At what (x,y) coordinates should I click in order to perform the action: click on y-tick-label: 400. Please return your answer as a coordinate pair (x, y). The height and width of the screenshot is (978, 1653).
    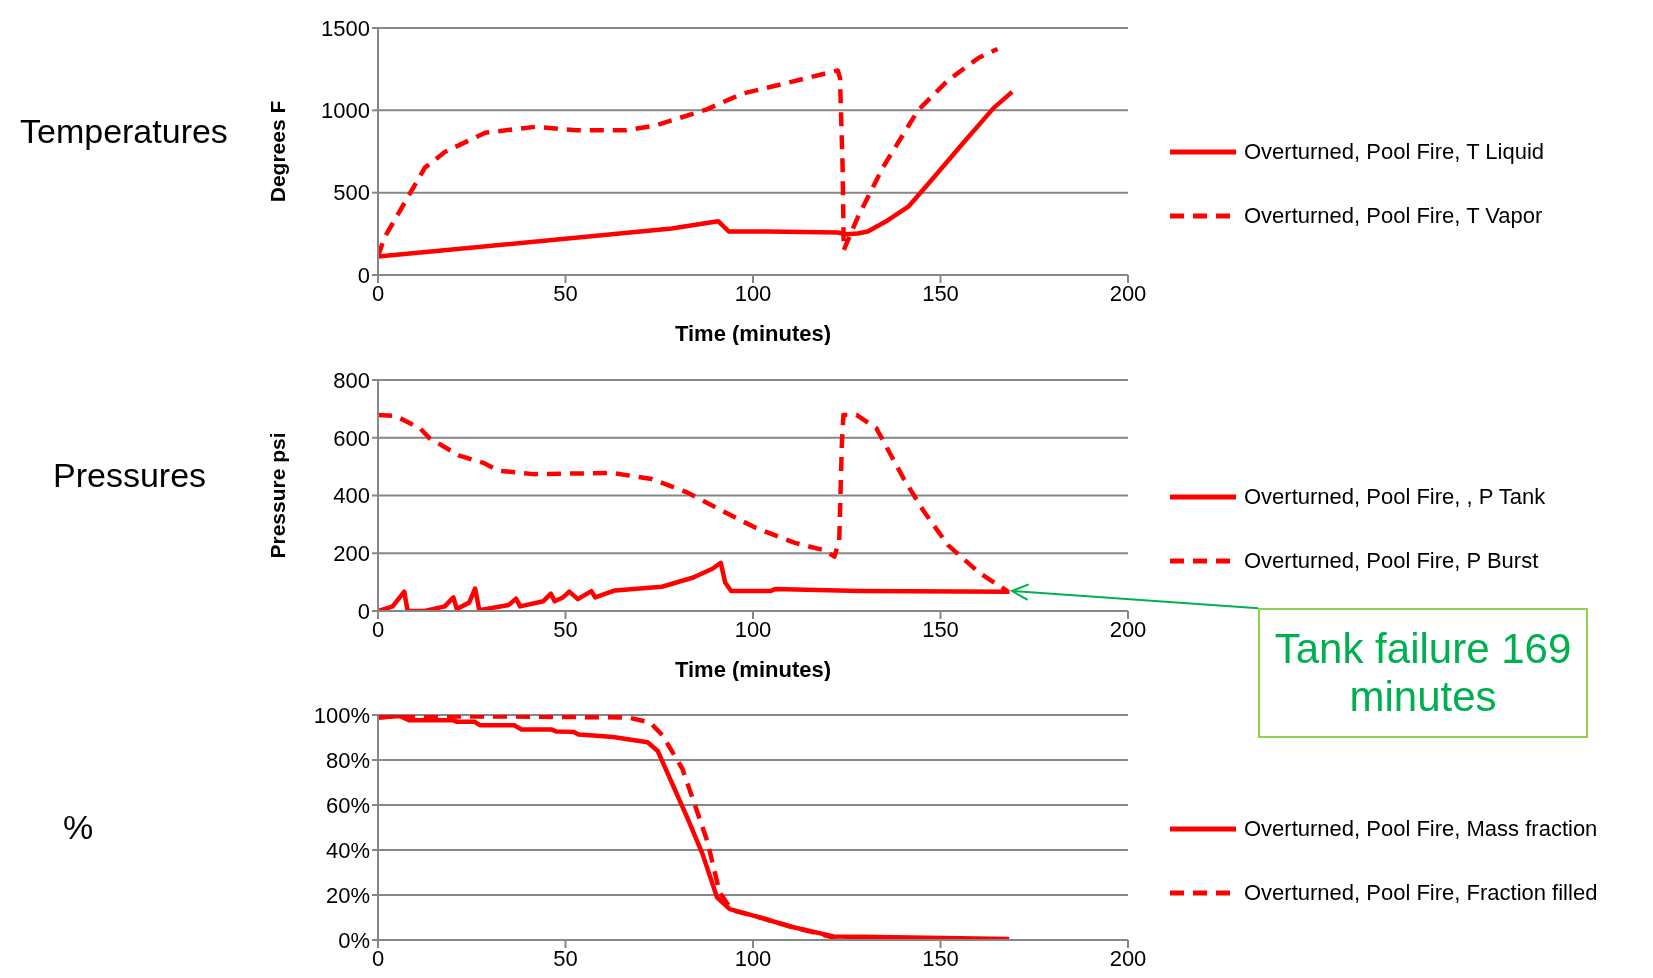
    Looking at the image, I should click on (351, 496).